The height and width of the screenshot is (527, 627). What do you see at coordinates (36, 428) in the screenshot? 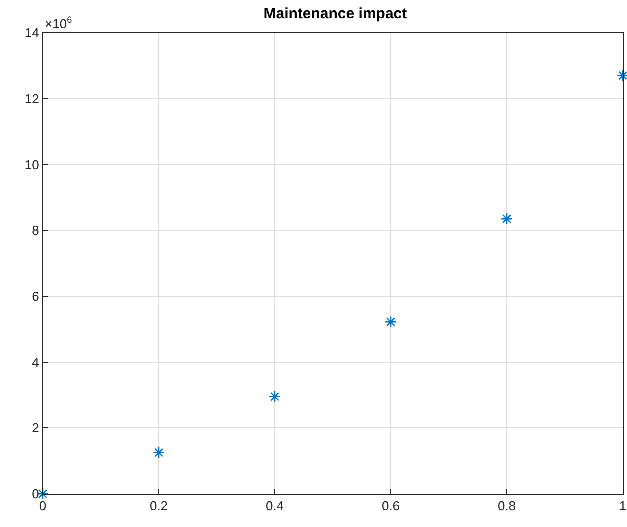
I see `y-tick-label: 2` at bounding box center [36, 428].